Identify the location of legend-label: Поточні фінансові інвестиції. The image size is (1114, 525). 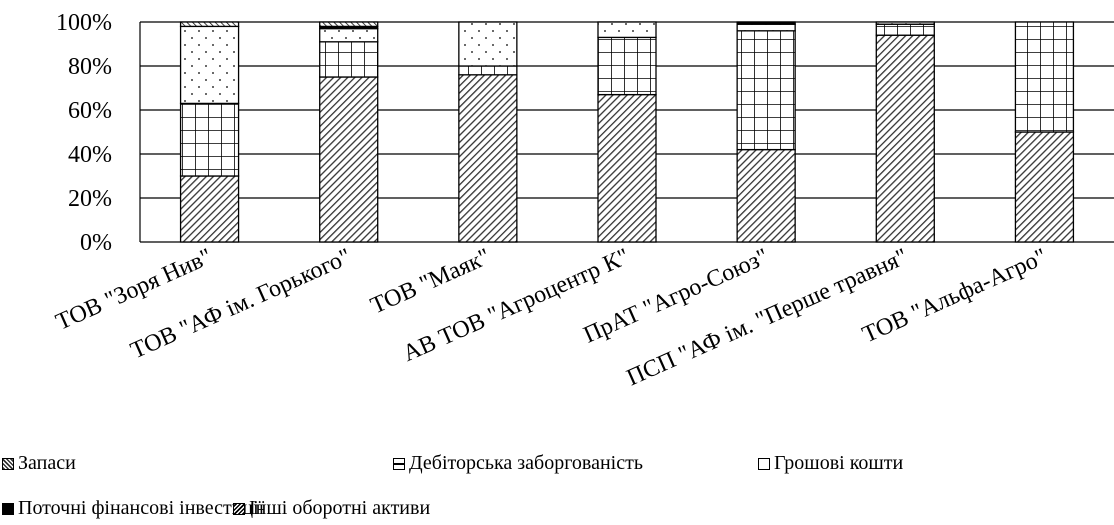
(141, 508).